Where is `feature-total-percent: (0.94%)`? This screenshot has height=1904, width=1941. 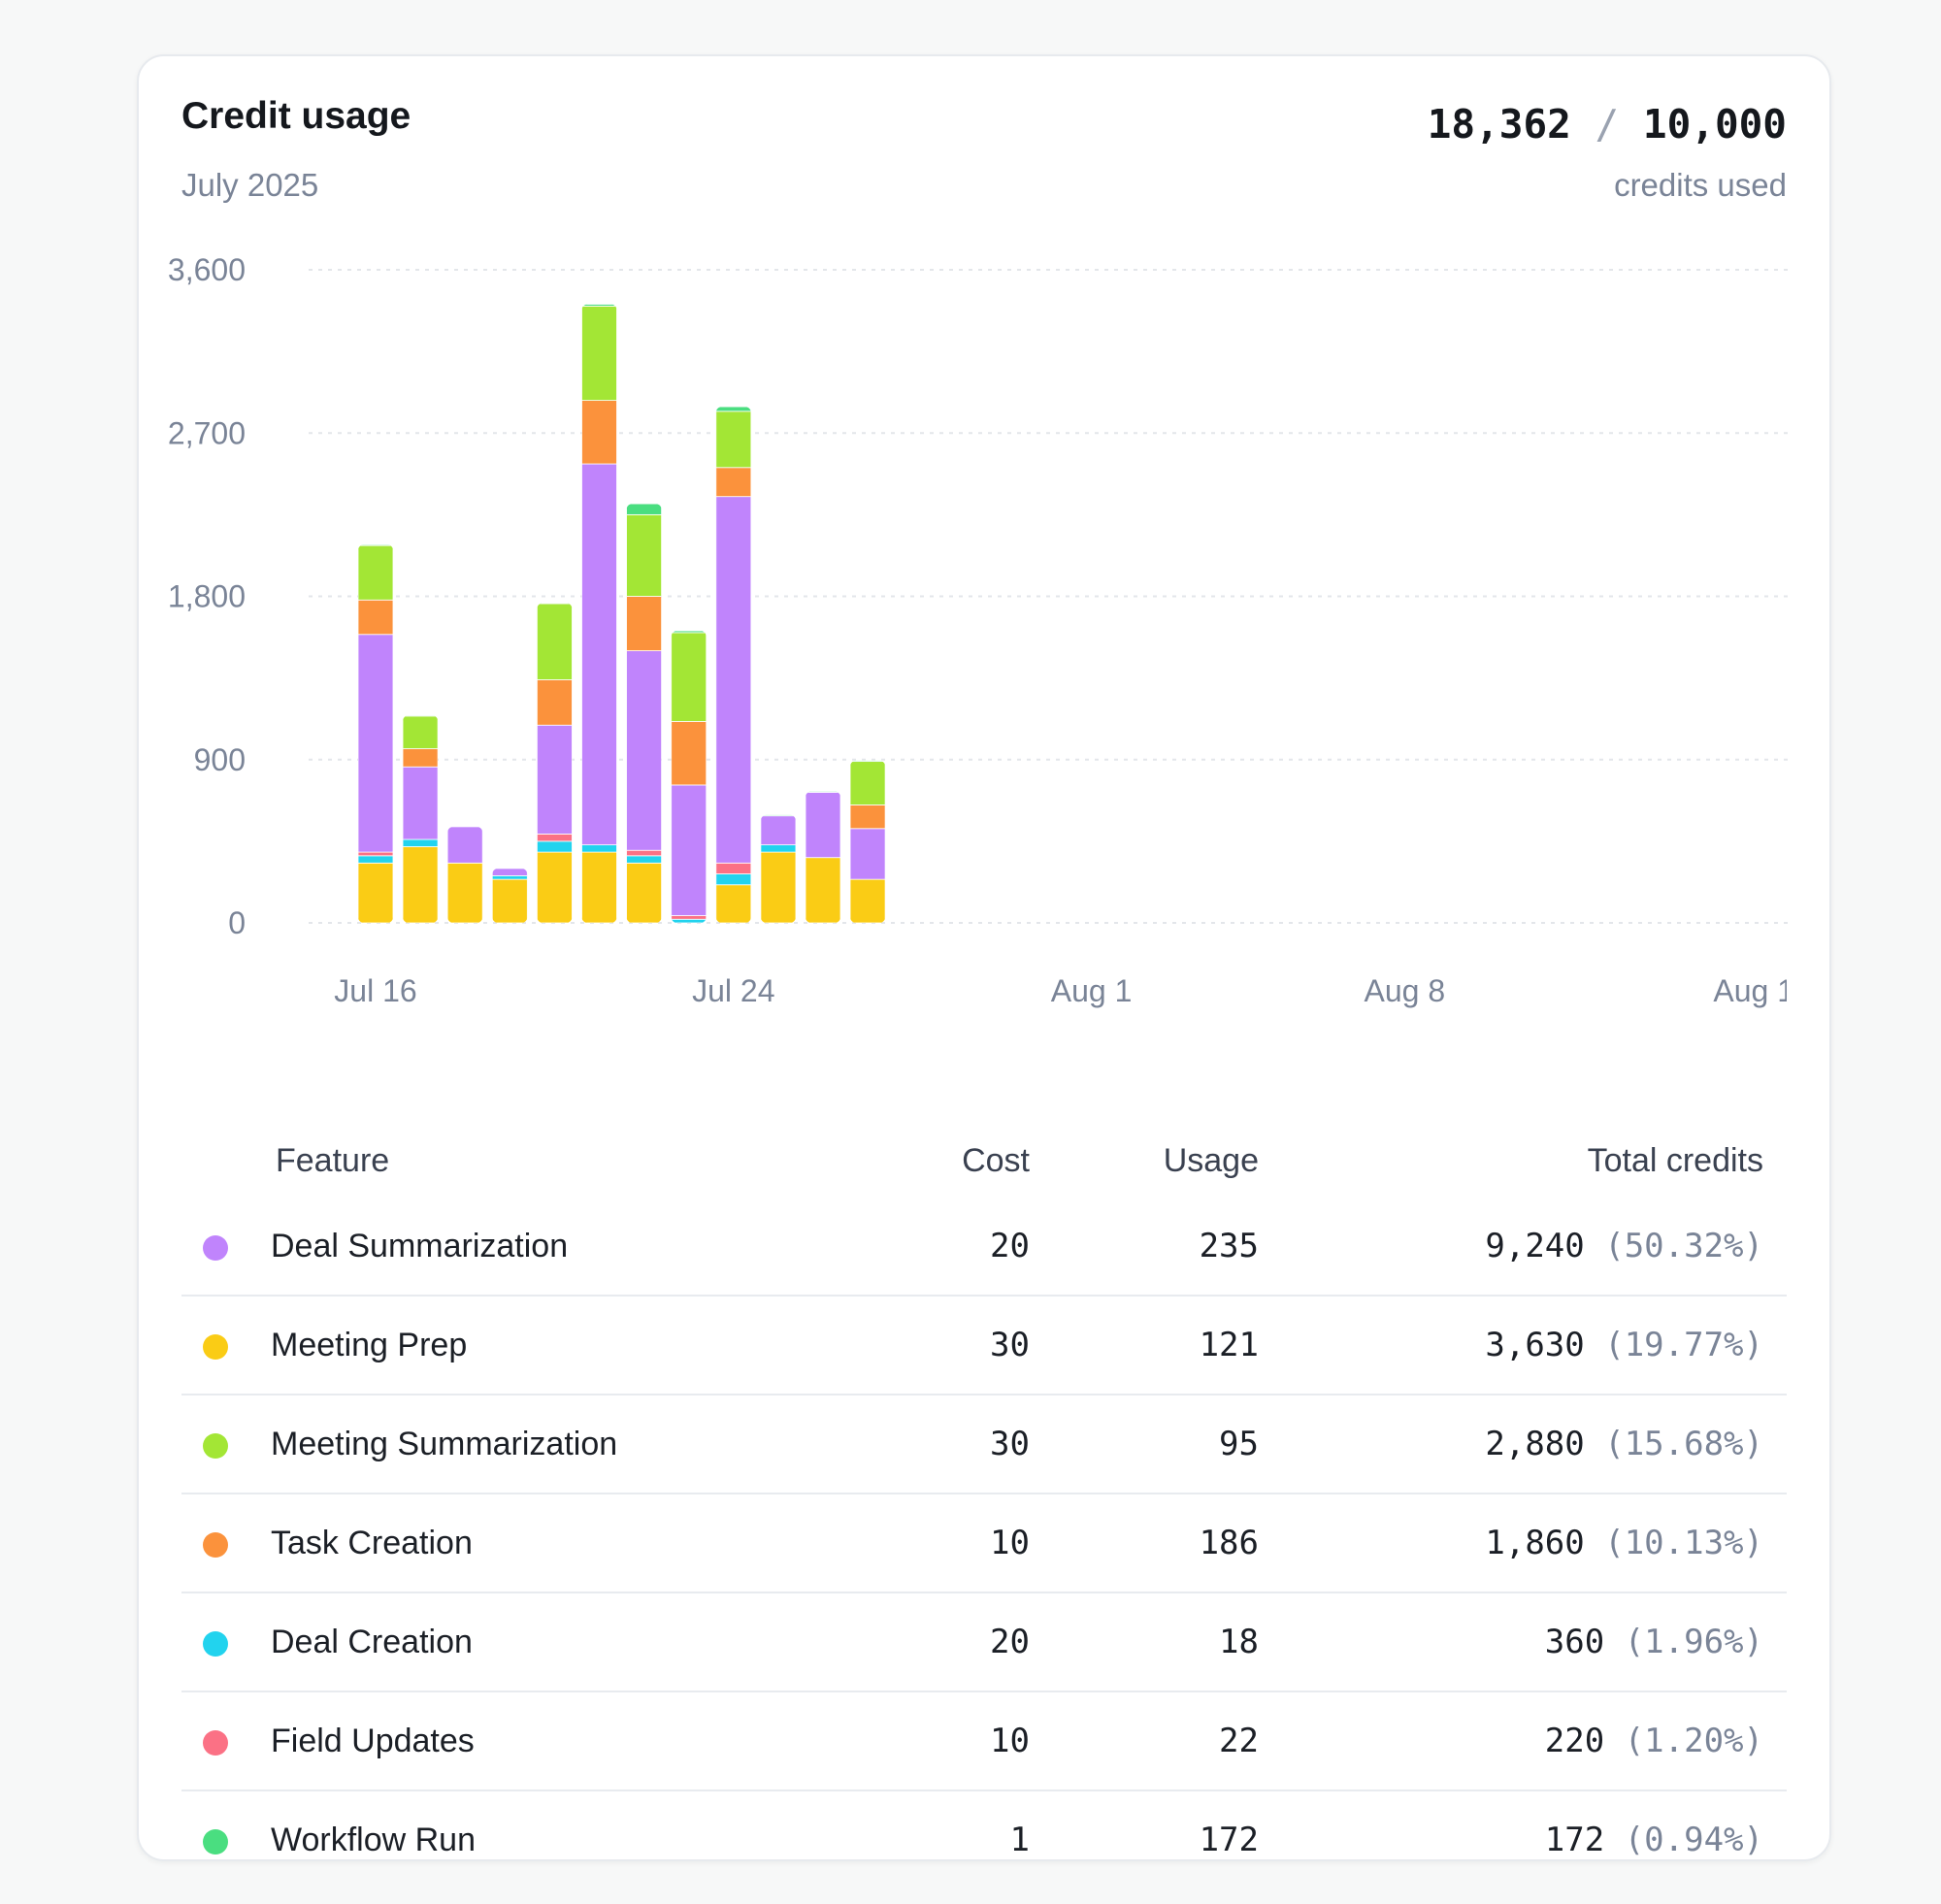 feature-total-percent: (0.94%) is located at coordinates (1693, 1840).